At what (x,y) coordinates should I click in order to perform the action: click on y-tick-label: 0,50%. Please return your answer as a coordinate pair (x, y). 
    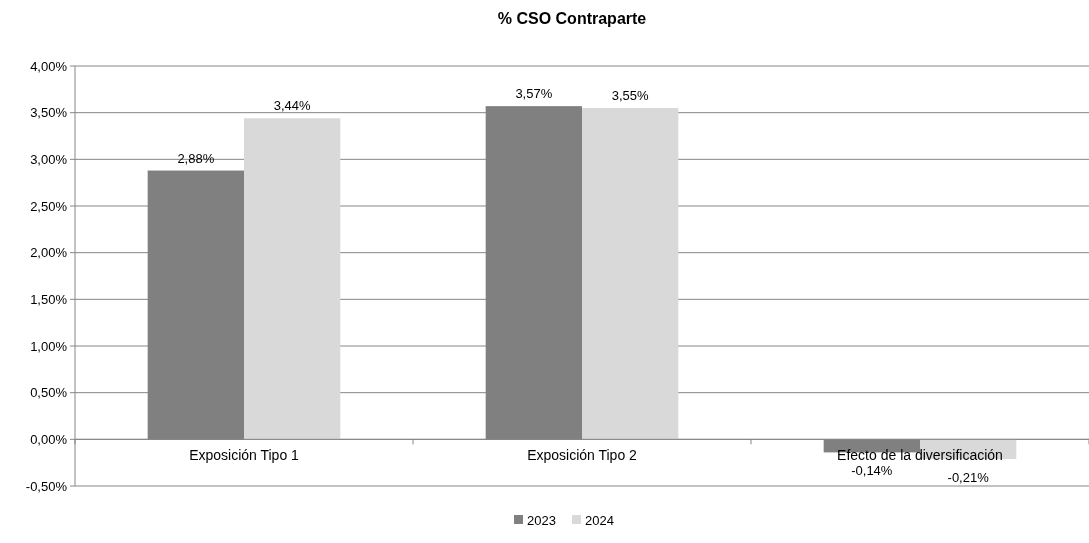
    Looking at the image, I should click on (49, 393).